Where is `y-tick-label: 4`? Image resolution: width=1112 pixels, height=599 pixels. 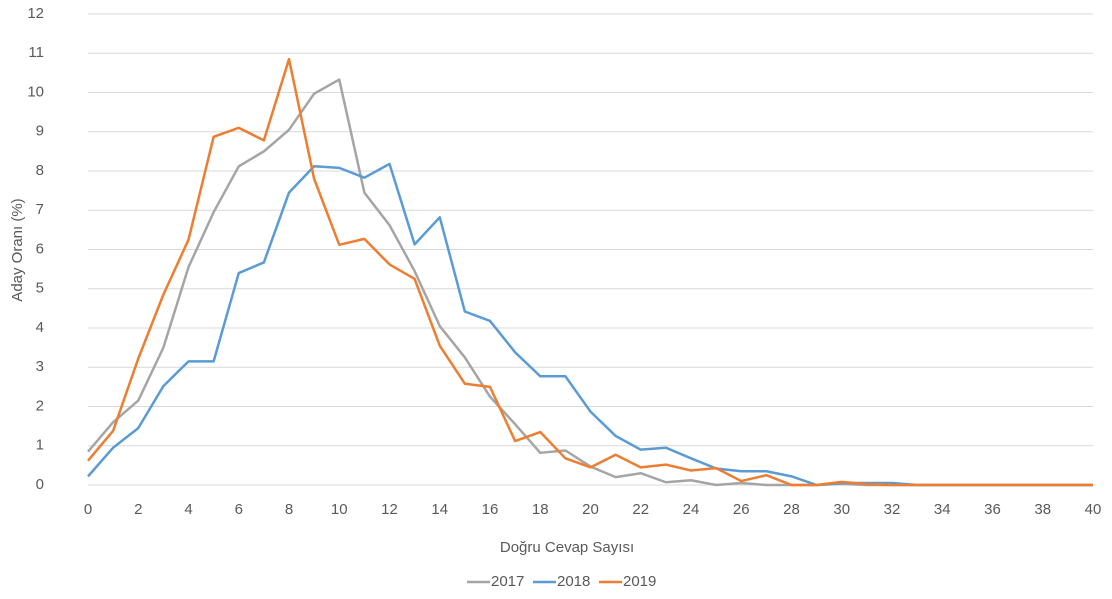 y-tick-label: 4 is located at coordinates (40, 327).